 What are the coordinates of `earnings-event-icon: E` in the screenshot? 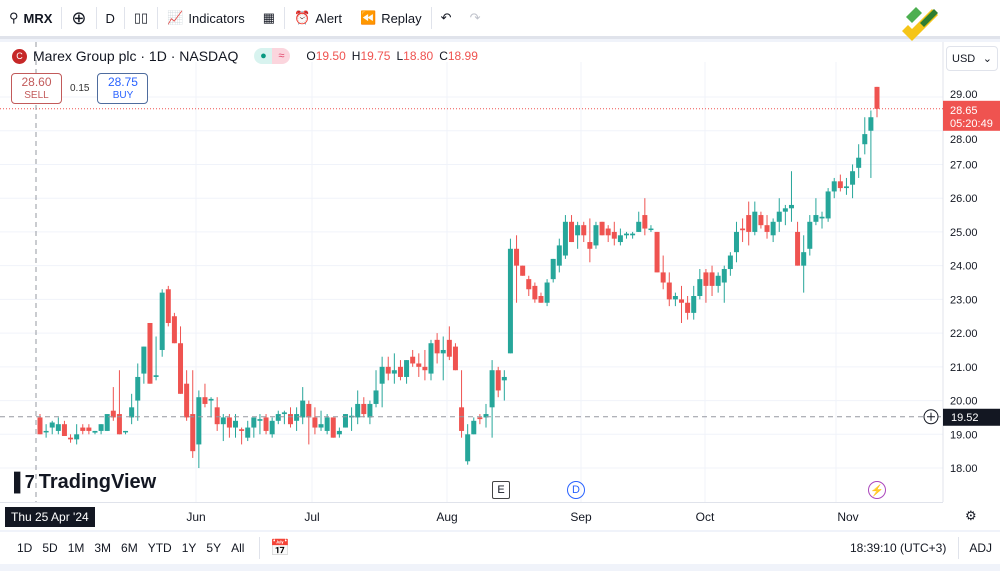 It's located at (501, 490).